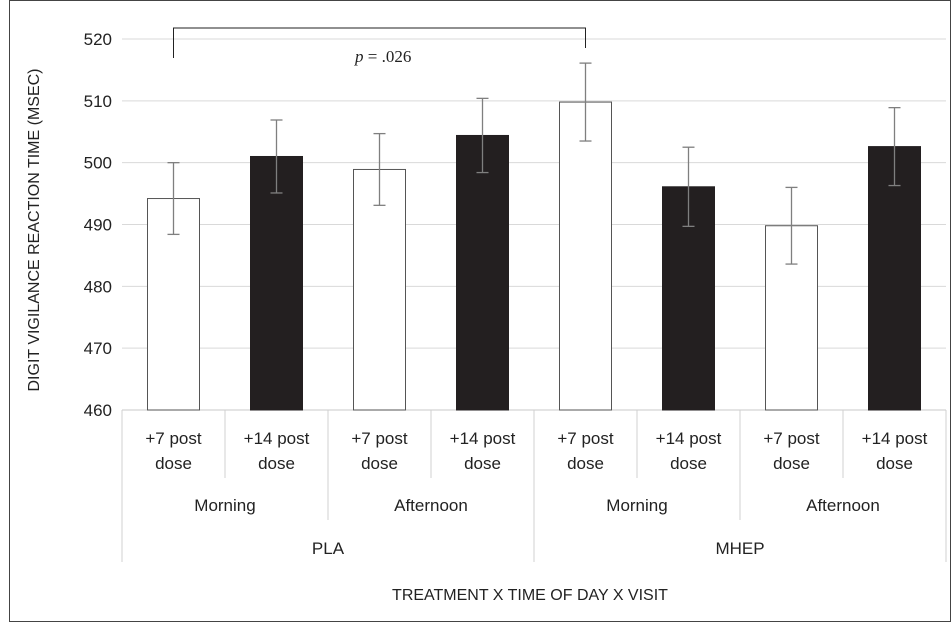 Image resolution: width=951 pixels, height=622 pixels. I want to click on y-tick-label: 490, so click(98, 225).